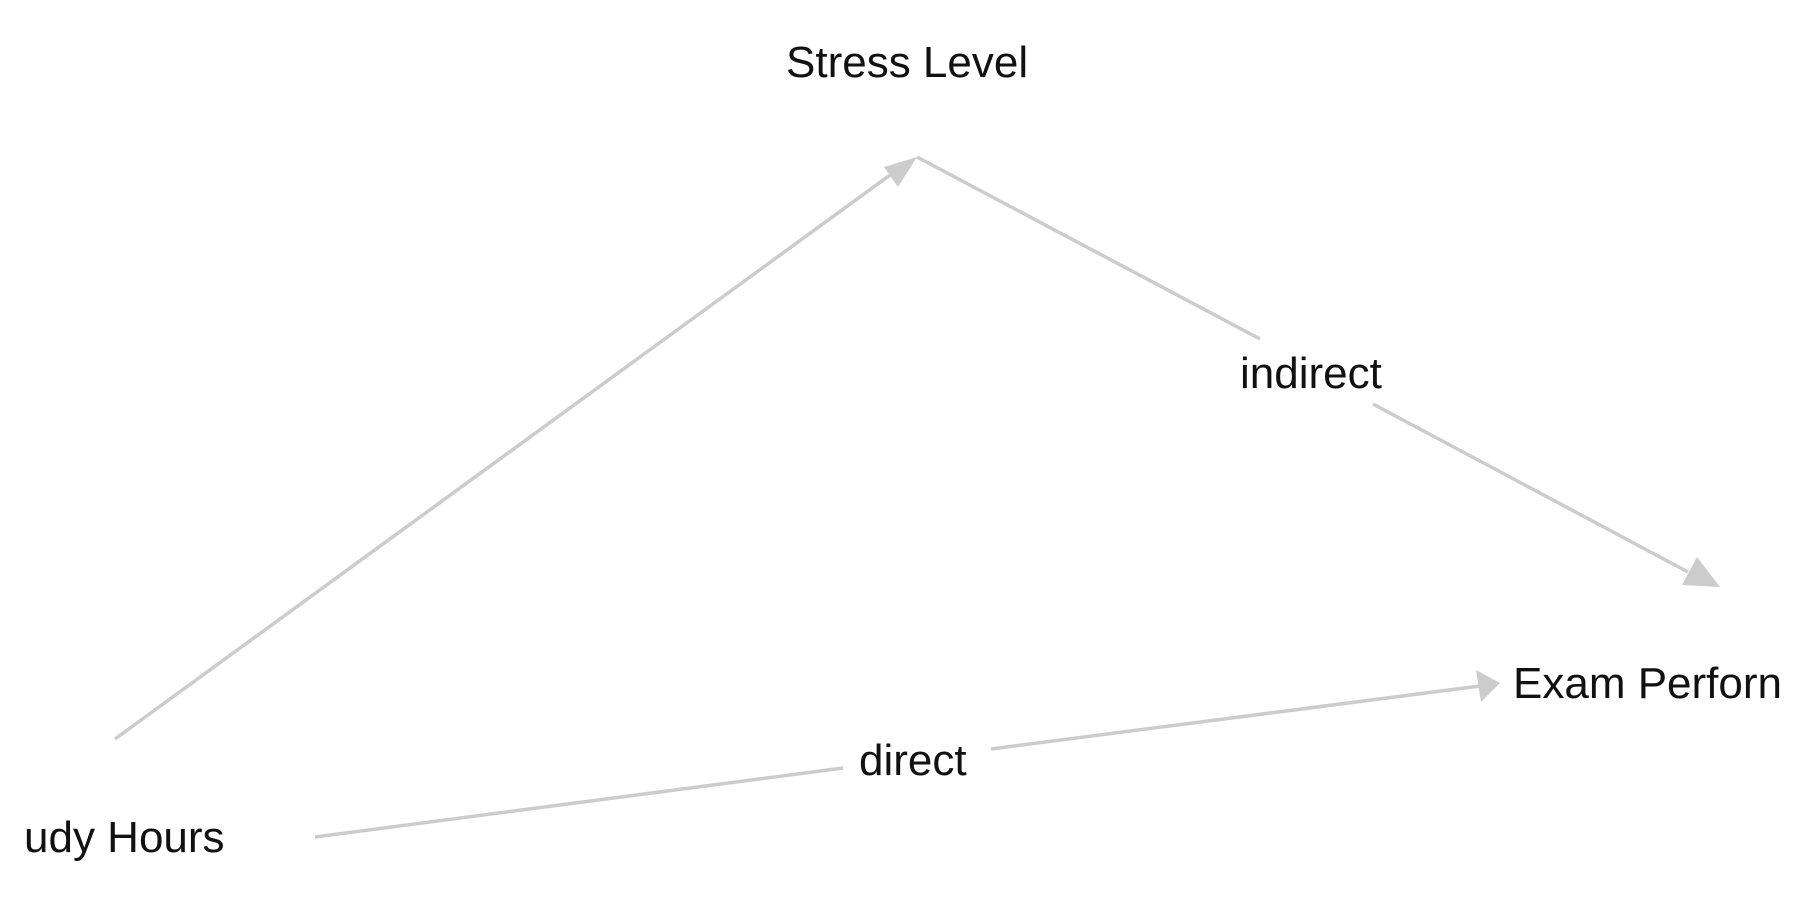  I want to click on edge-line-upper, so click(1088, 248).